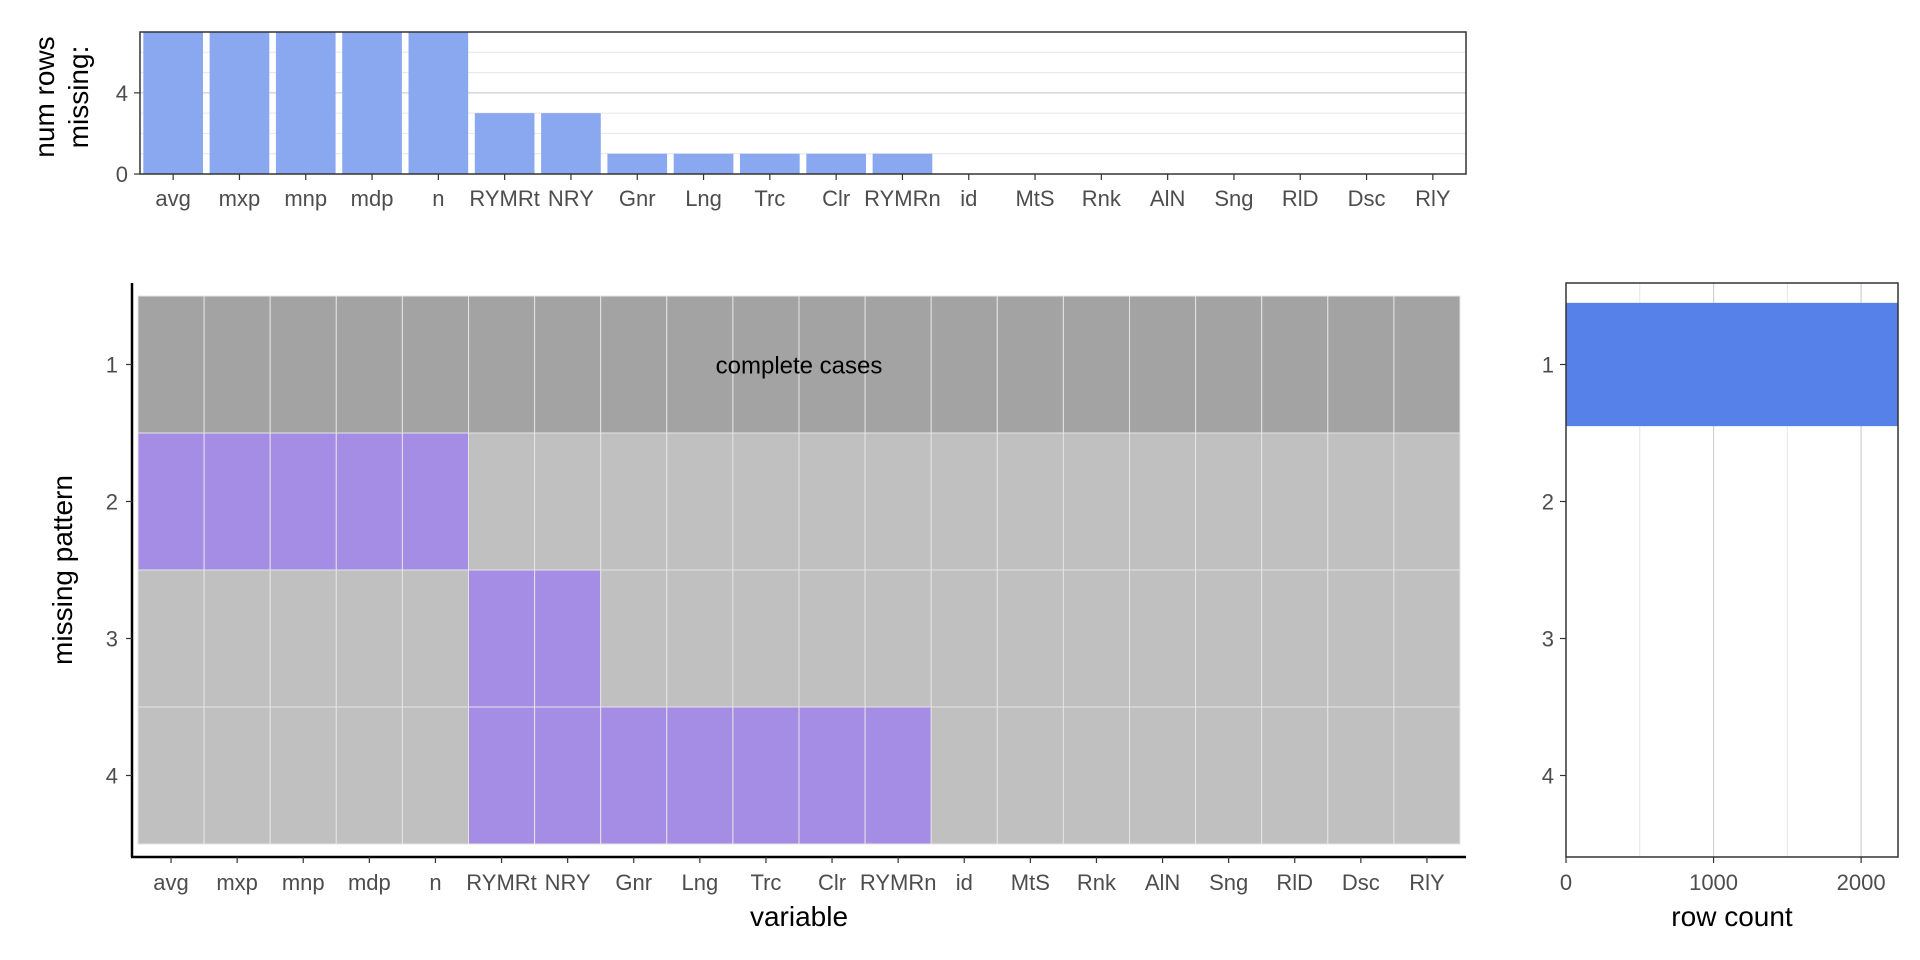 This screenshot has width=1920, height=960. What do you see at coordinates (1097, 882) in the screenshot?
I see `main-x-tick-label: Rnk` at bounding box center [1097, 882].